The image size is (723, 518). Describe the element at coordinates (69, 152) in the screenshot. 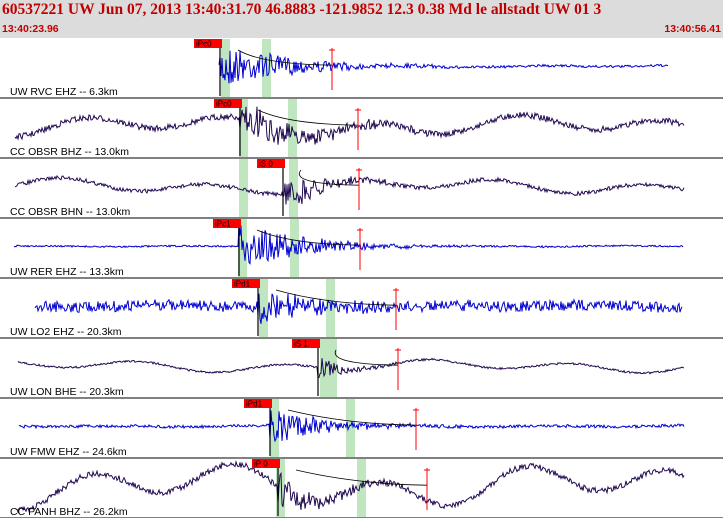

I see `trace-label: CC OBSR BHZ -- 13.0km` at that location.